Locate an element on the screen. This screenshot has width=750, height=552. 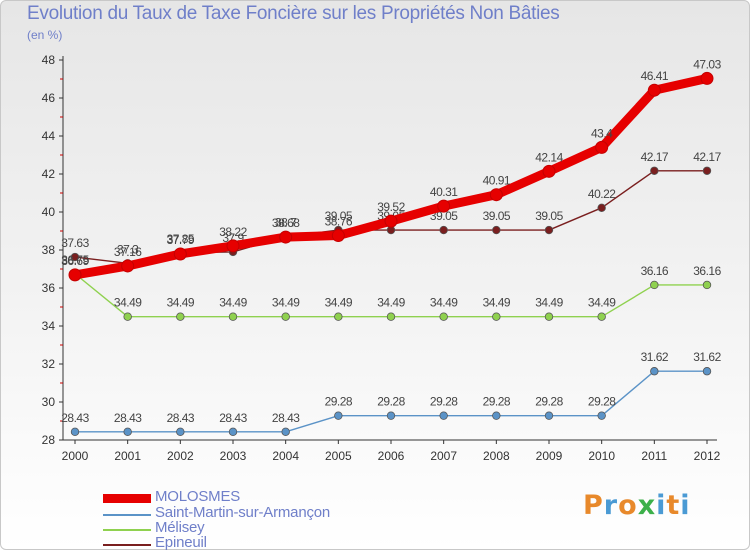
data-label: 36.69 is located at coordinates (75, 261).